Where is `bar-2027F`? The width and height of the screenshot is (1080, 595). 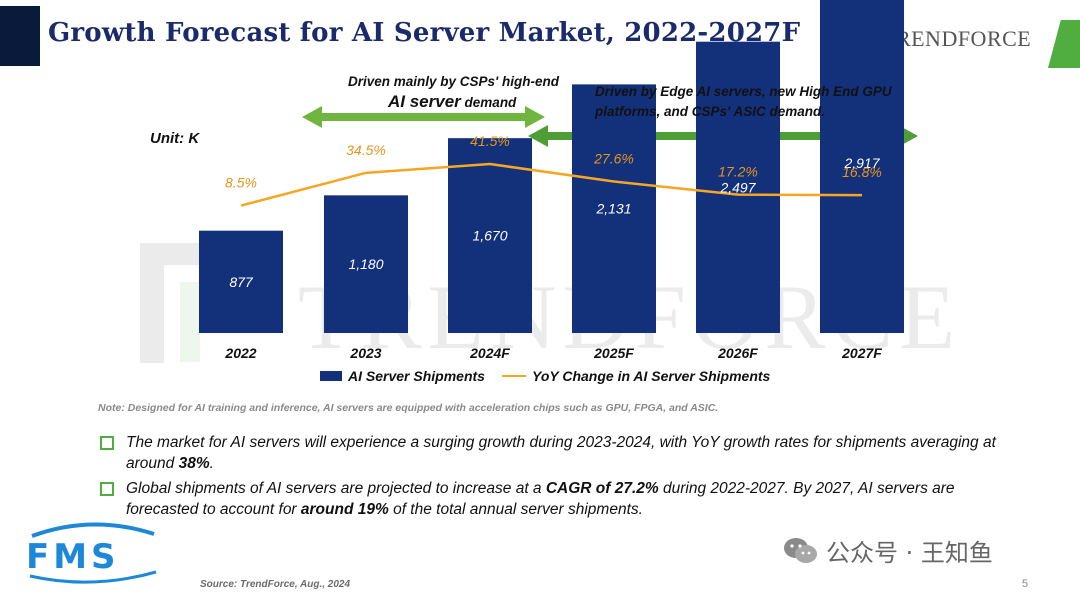
bar-2027F is located at coordinates (862, 167).